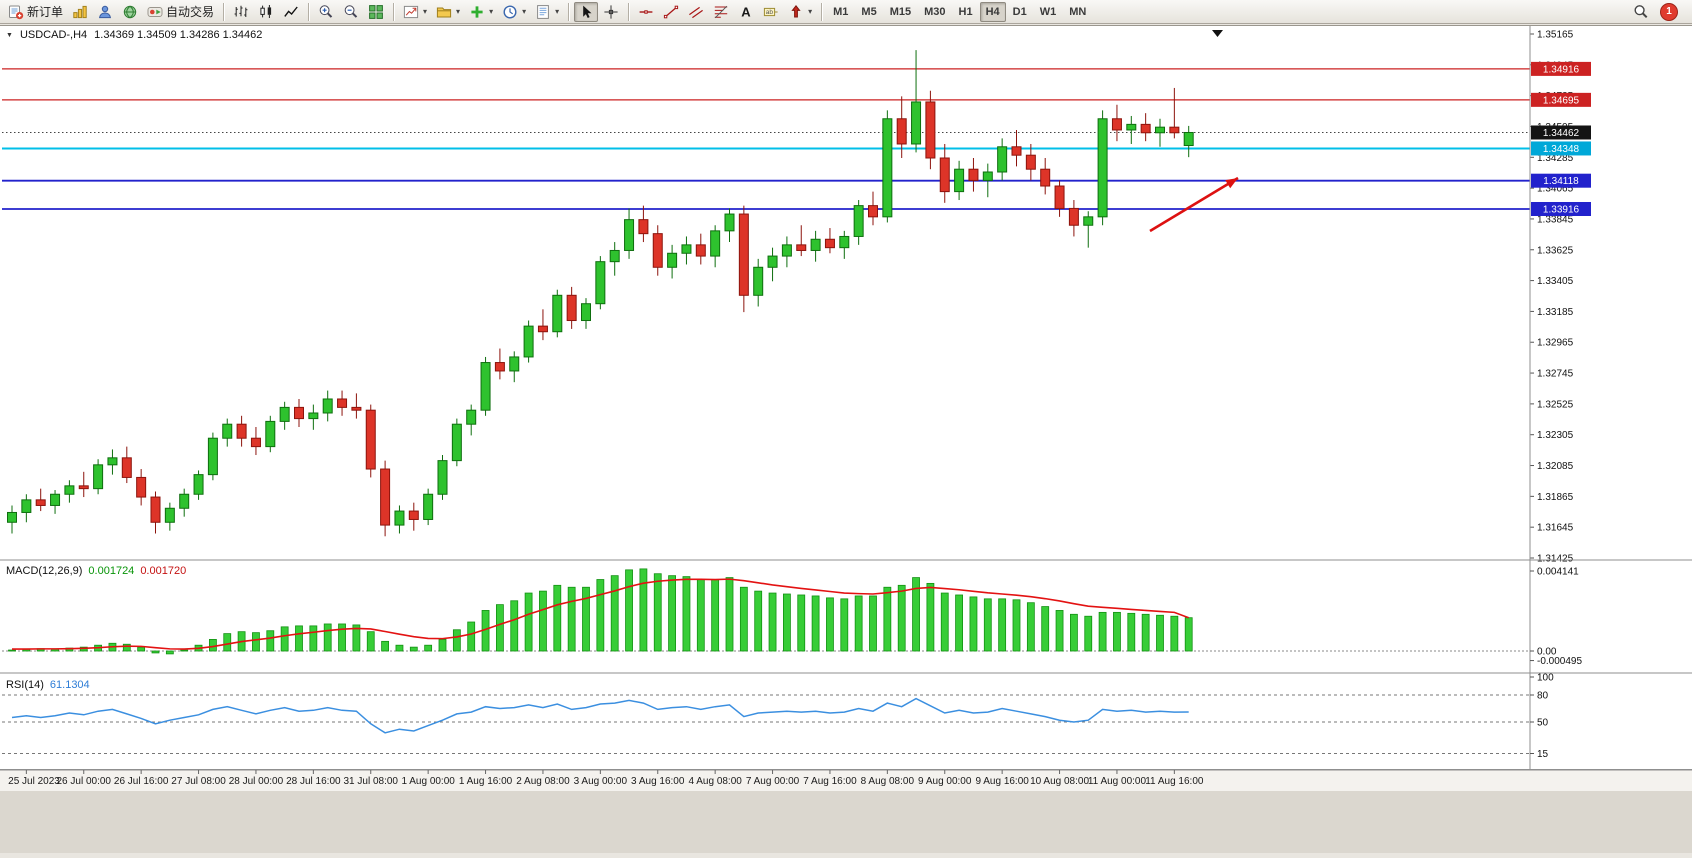 Image resolution: width=1692 pixels, height=858 pixels. Describe the element at coordinates (224, 11) in the screenshot. I see `toolbar-separator` at that location.